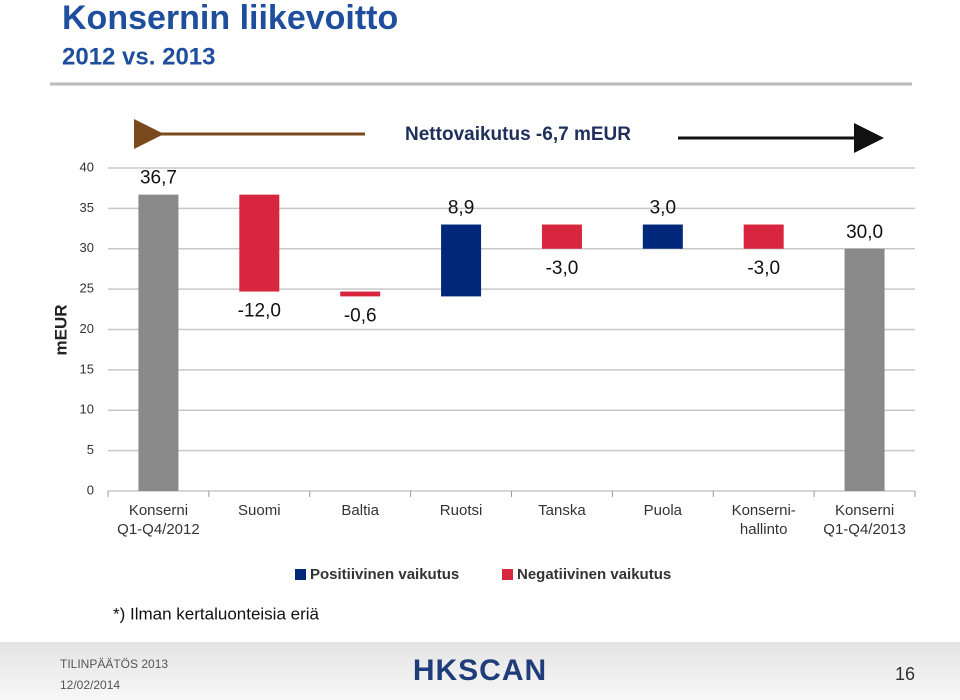 The height and width of the screenshot is (700, 960). I want to click on x-tick-label: Baltia, so click(360, 510).